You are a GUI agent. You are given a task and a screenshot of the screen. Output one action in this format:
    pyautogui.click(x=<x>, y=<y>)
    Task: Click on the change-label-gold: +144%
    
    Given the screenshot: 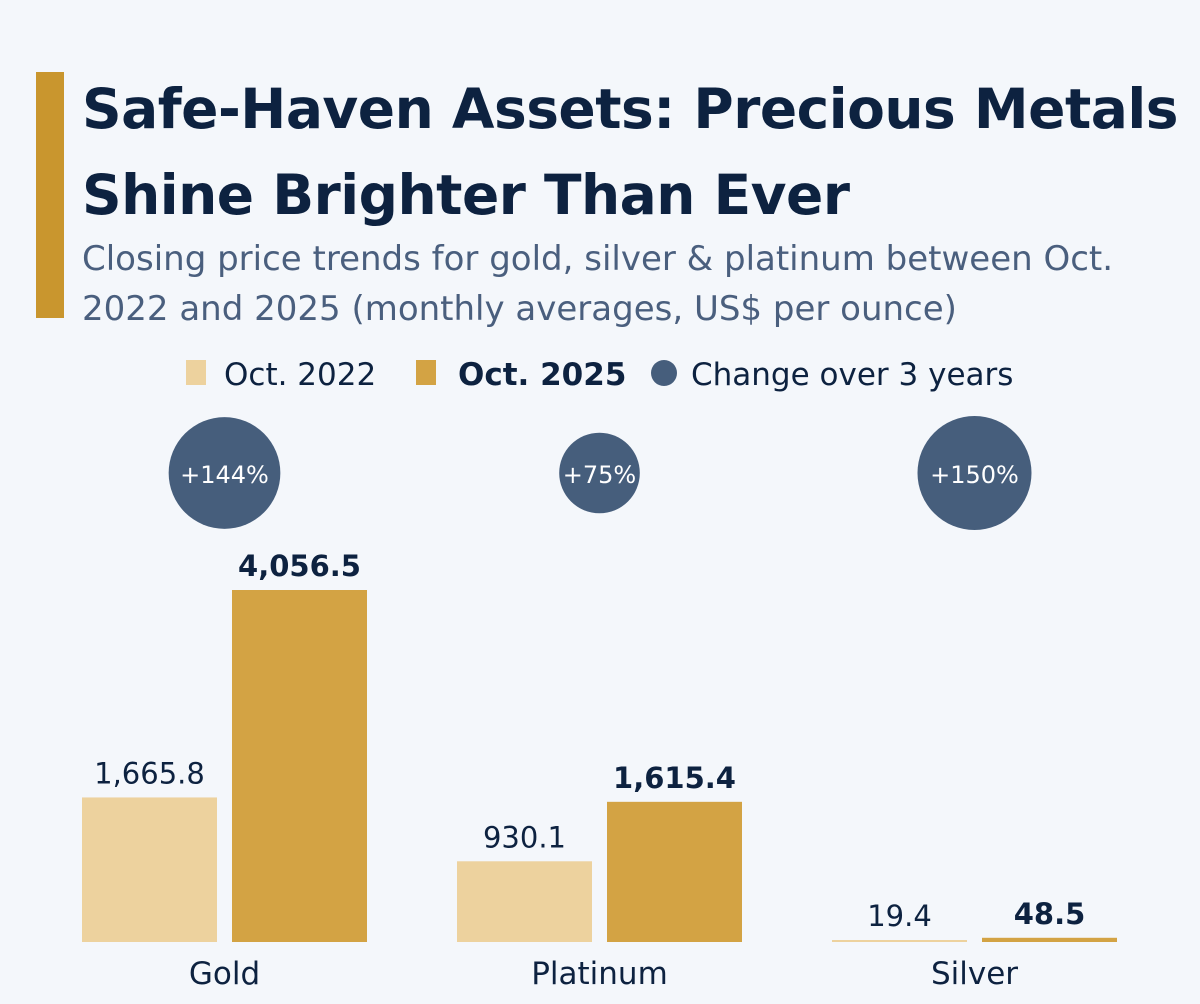 What is the action you would take?
    pyautogui.click(x=224, y=475)
    